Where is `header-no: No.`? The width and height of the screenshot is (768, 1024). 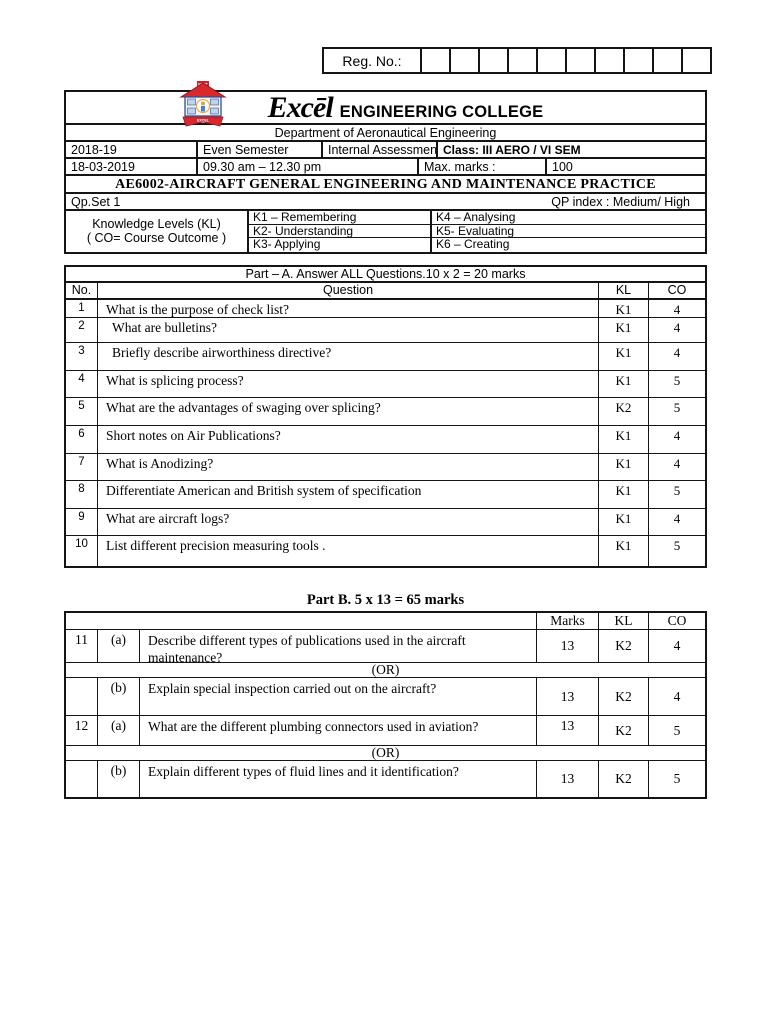
header-no: No. is located at coordinates (82, 290).